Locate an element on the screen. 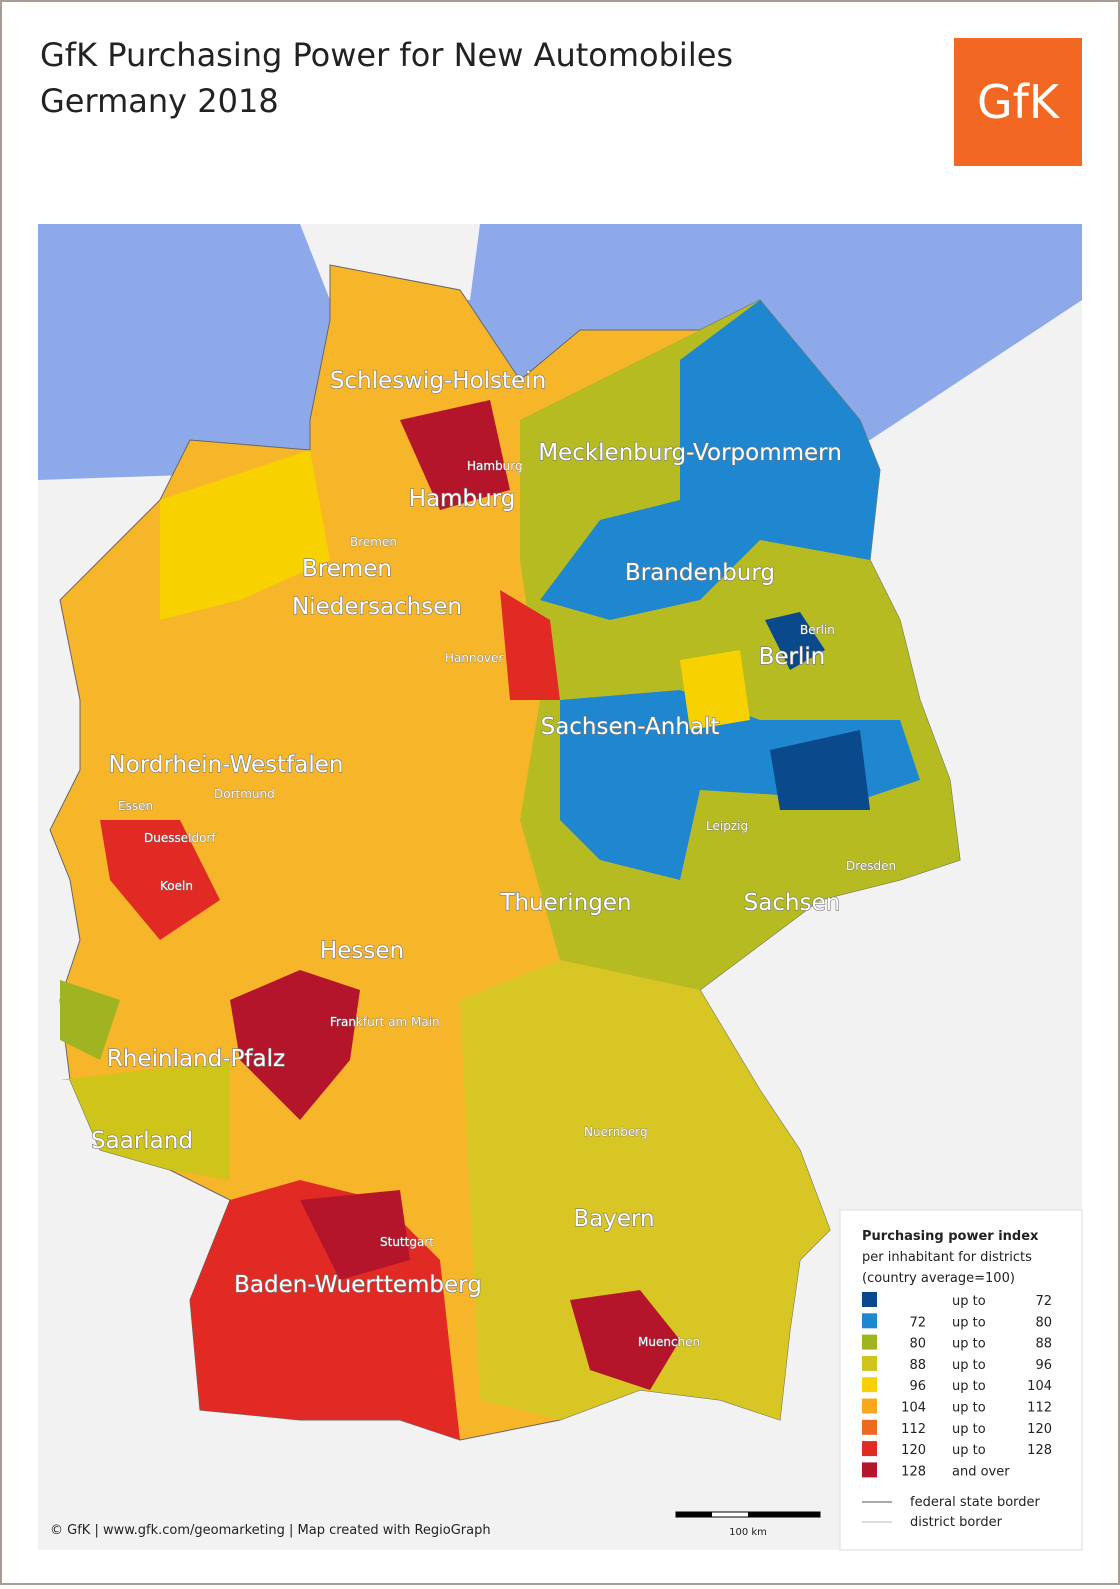 This screenshot has height=1589, width=1120. city-label: Dortmund is located at coordinates (244, 794).